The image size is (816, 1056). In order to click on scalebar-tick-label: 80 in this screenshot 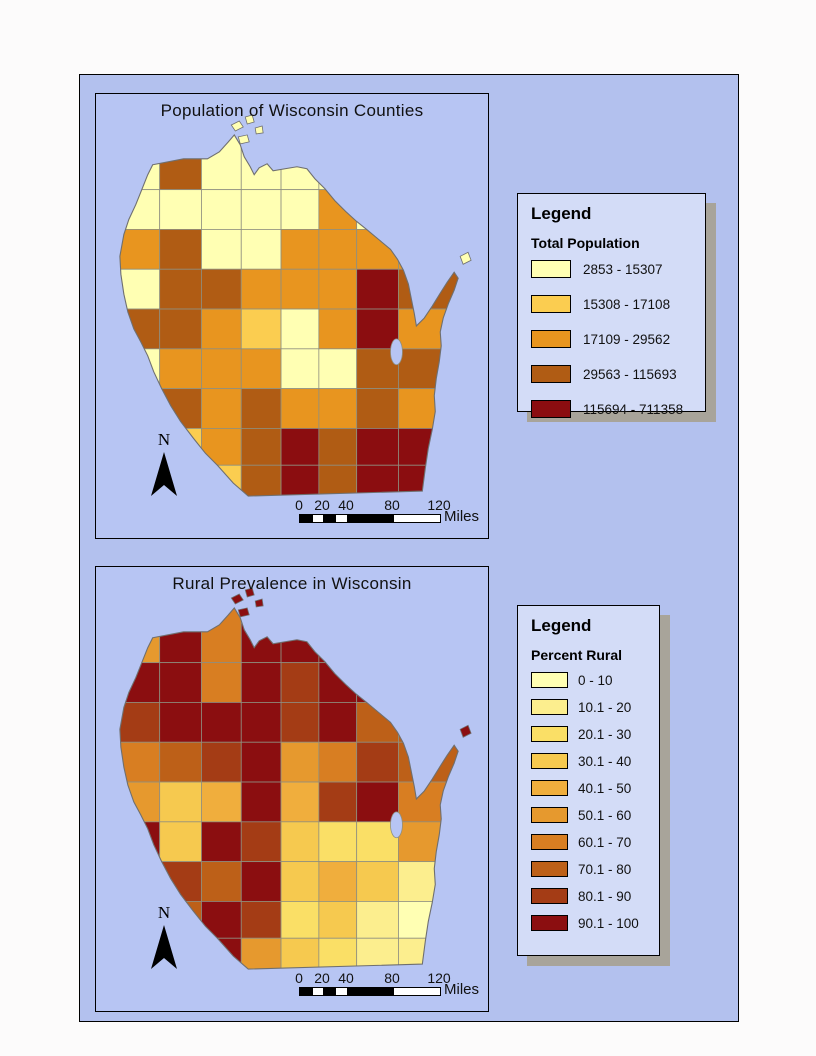, I will do `click(392, 978)`.